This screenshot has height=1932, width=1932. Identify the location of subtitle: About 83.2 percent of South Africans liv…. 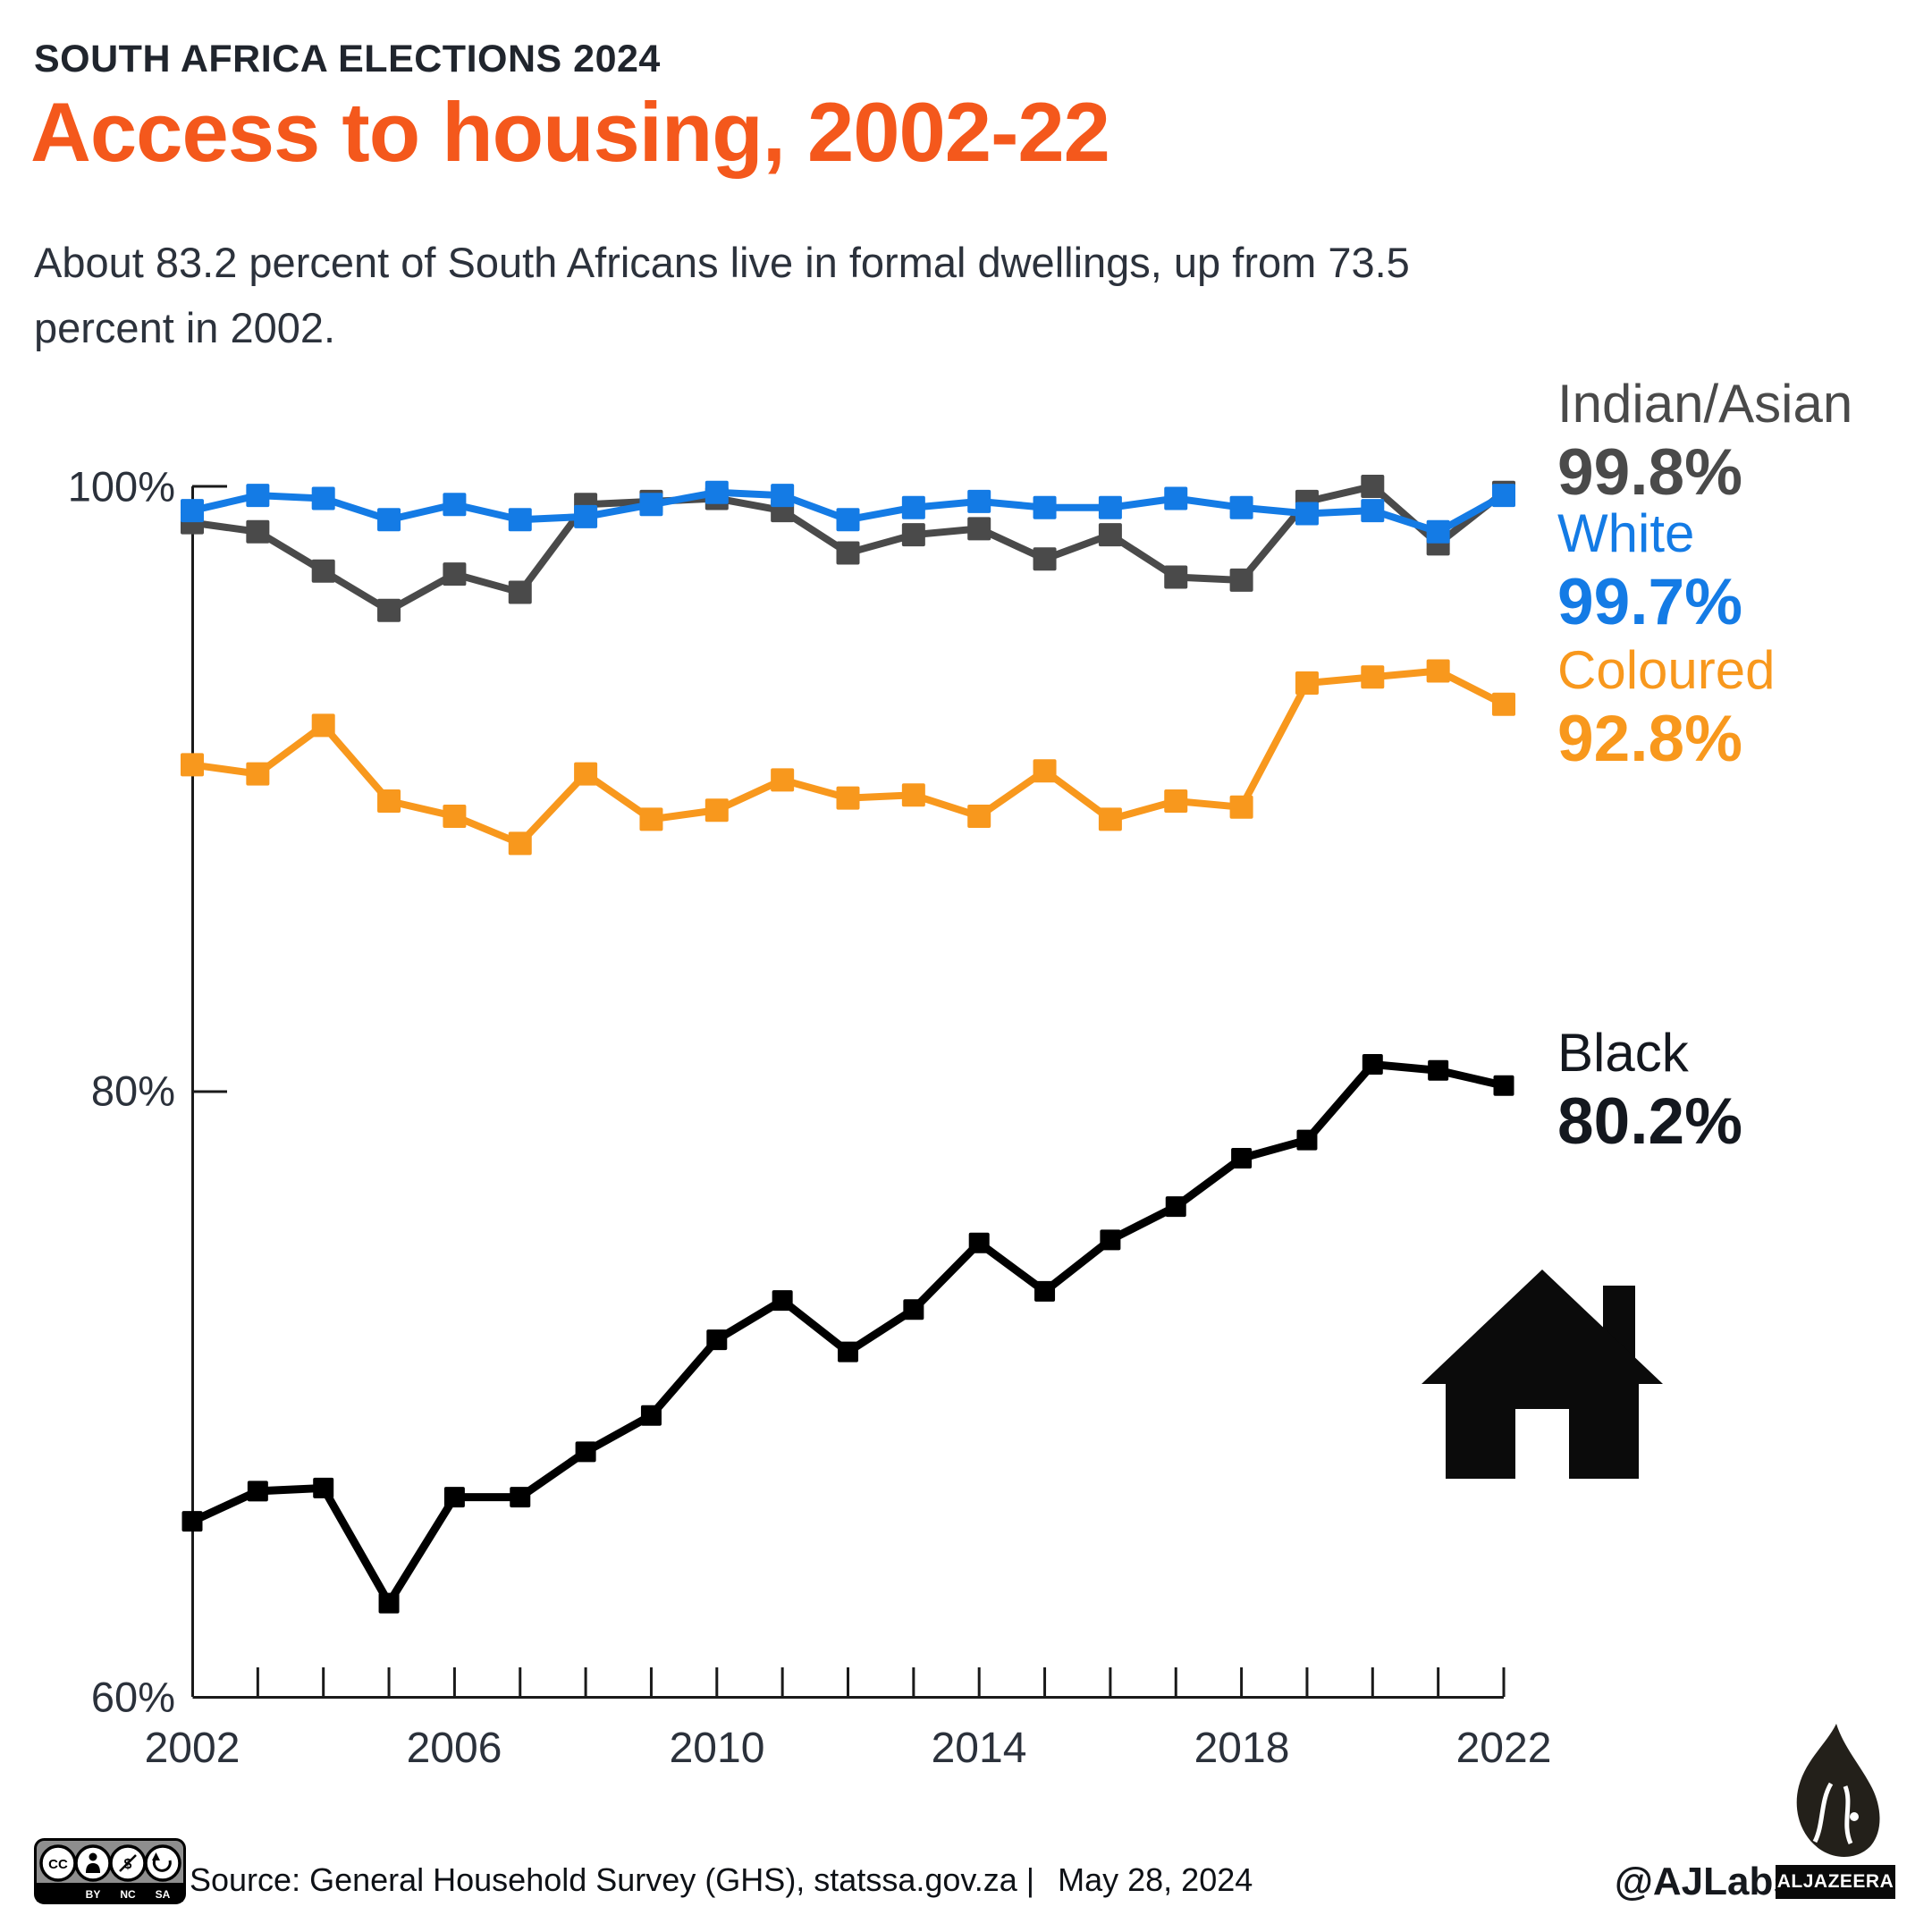
(722, 295).